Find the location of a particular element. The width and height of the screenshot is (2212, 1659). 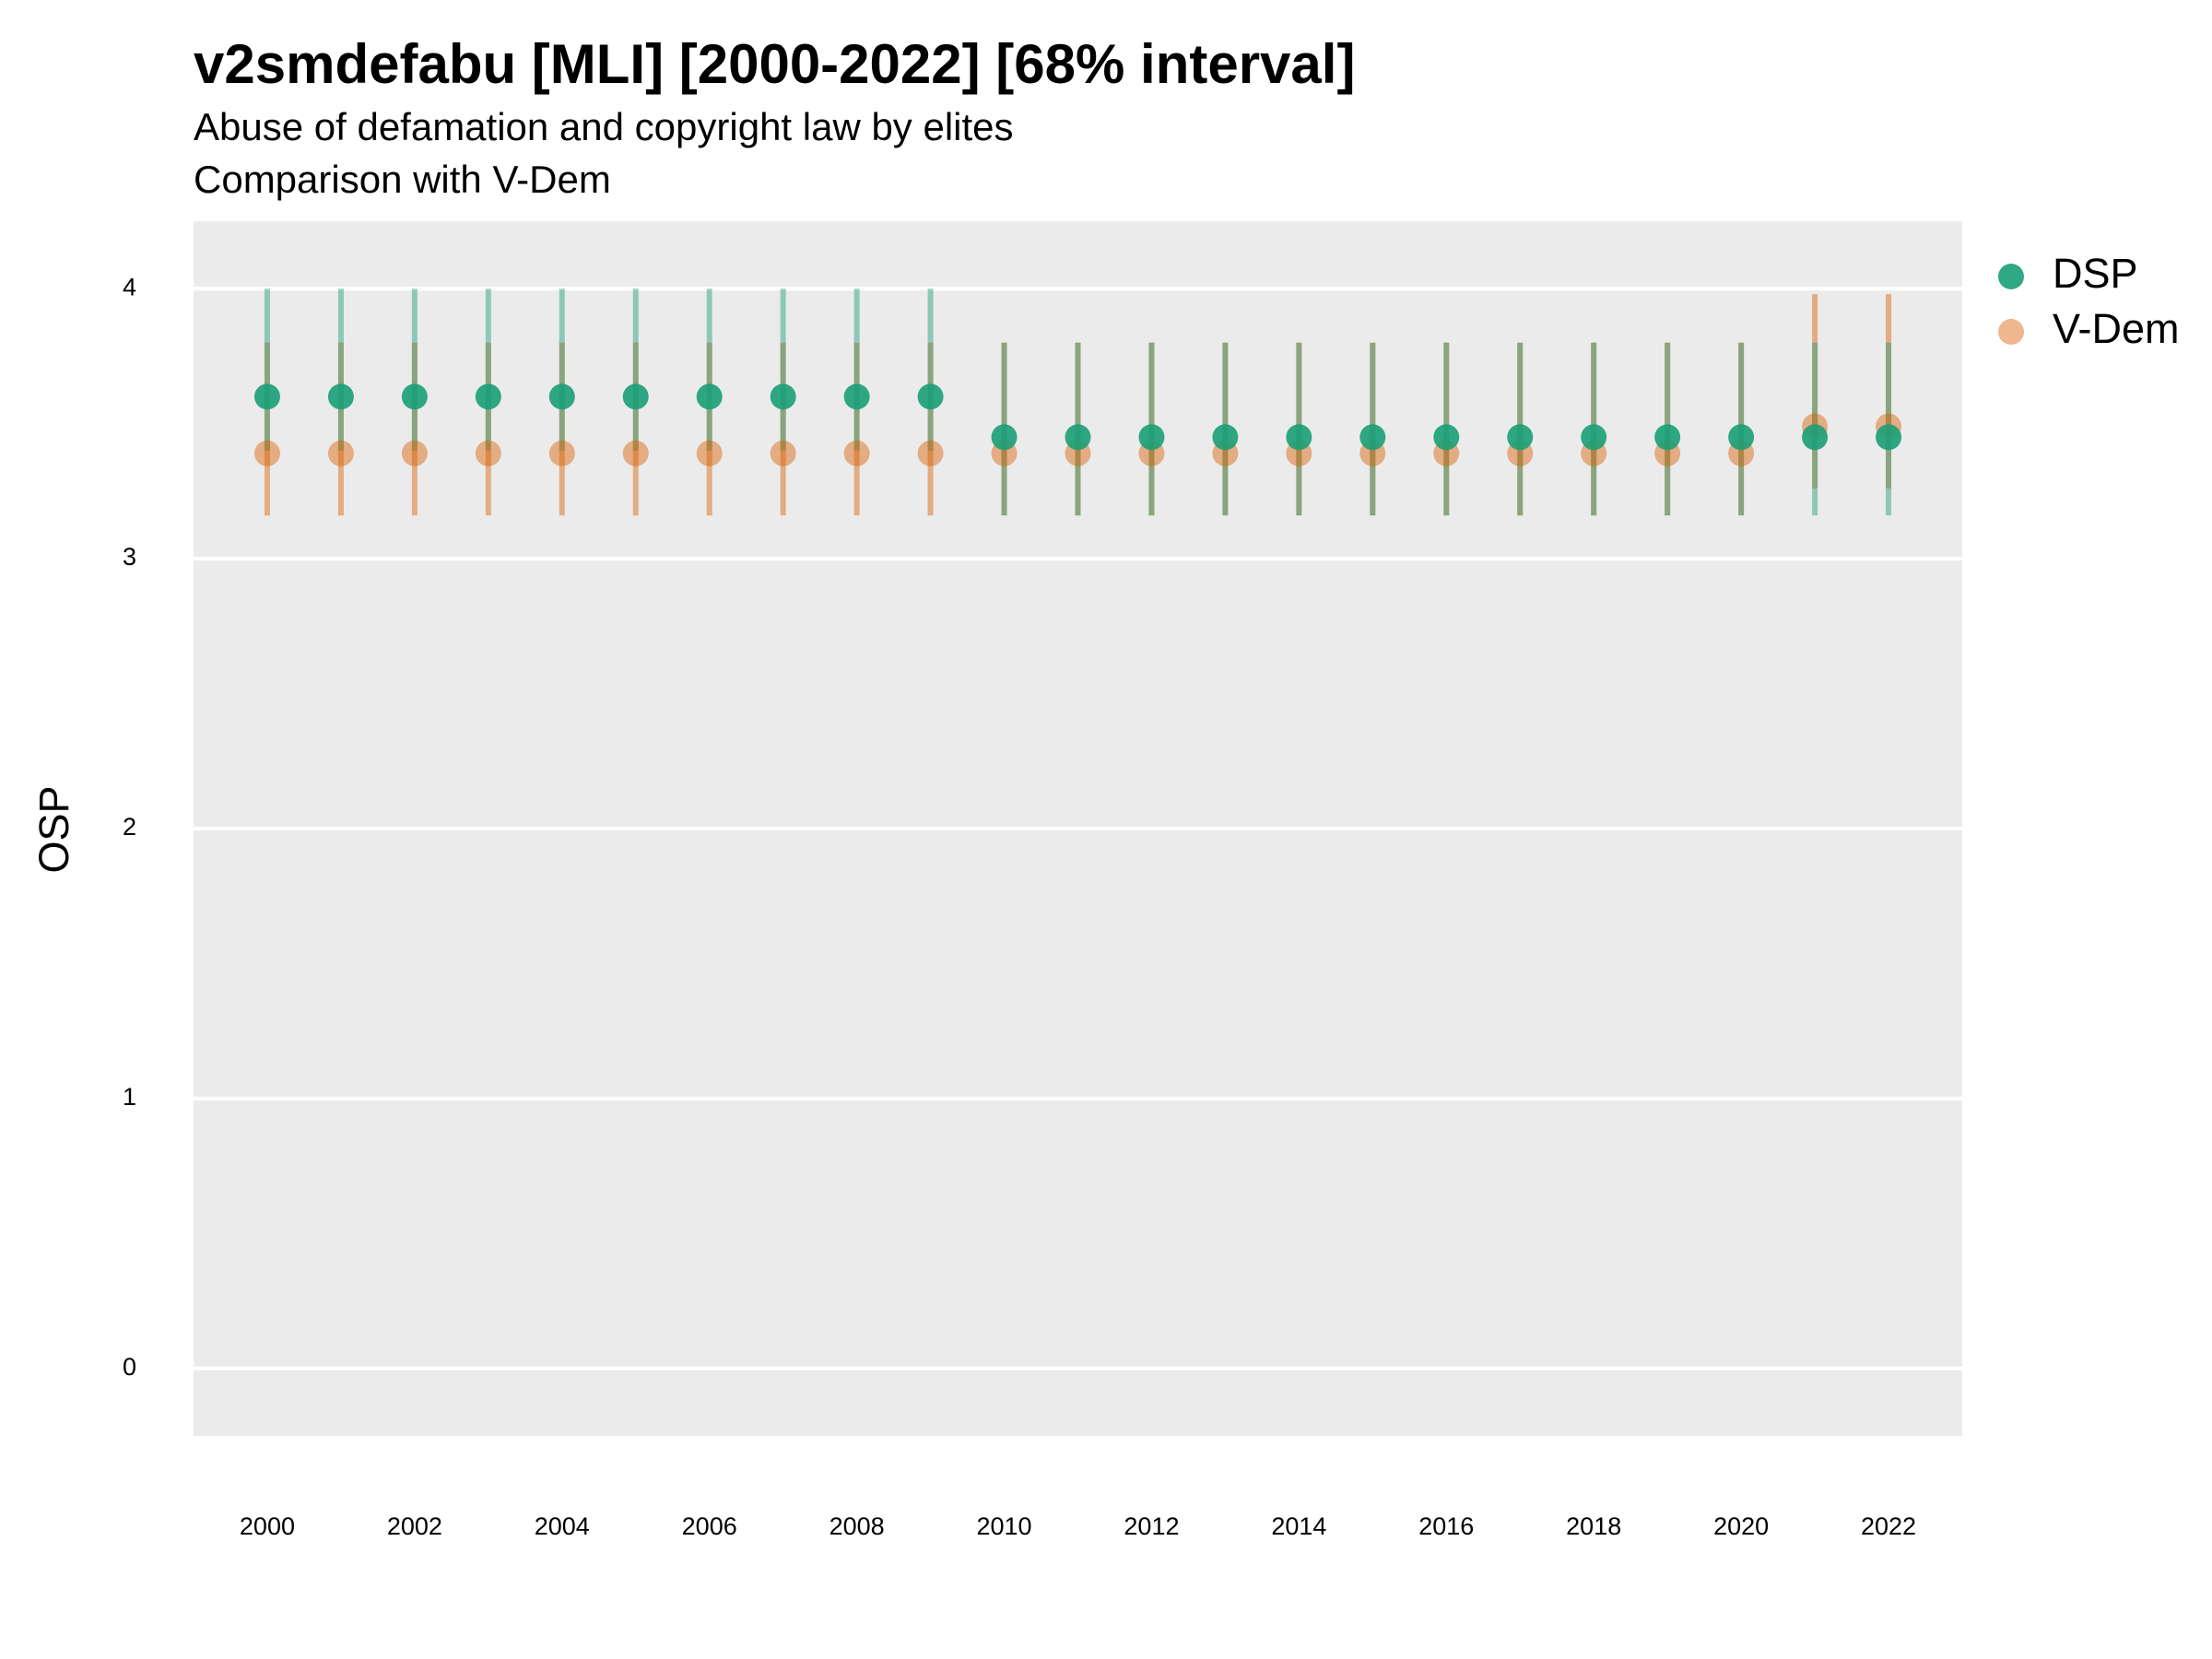

x-tick-label: 2012 is located at coordinates (1151, 1526).